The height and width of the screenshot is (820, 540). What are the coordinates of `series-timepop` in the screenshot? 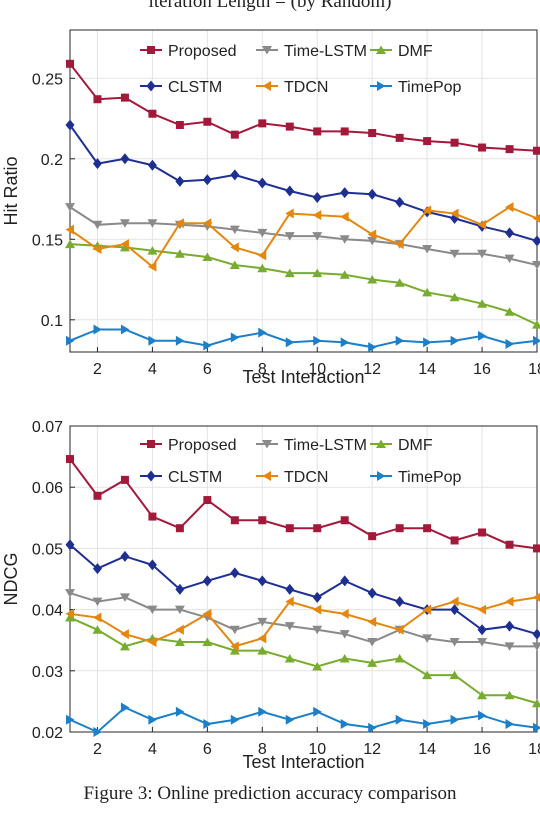 It's located at (303, 719).